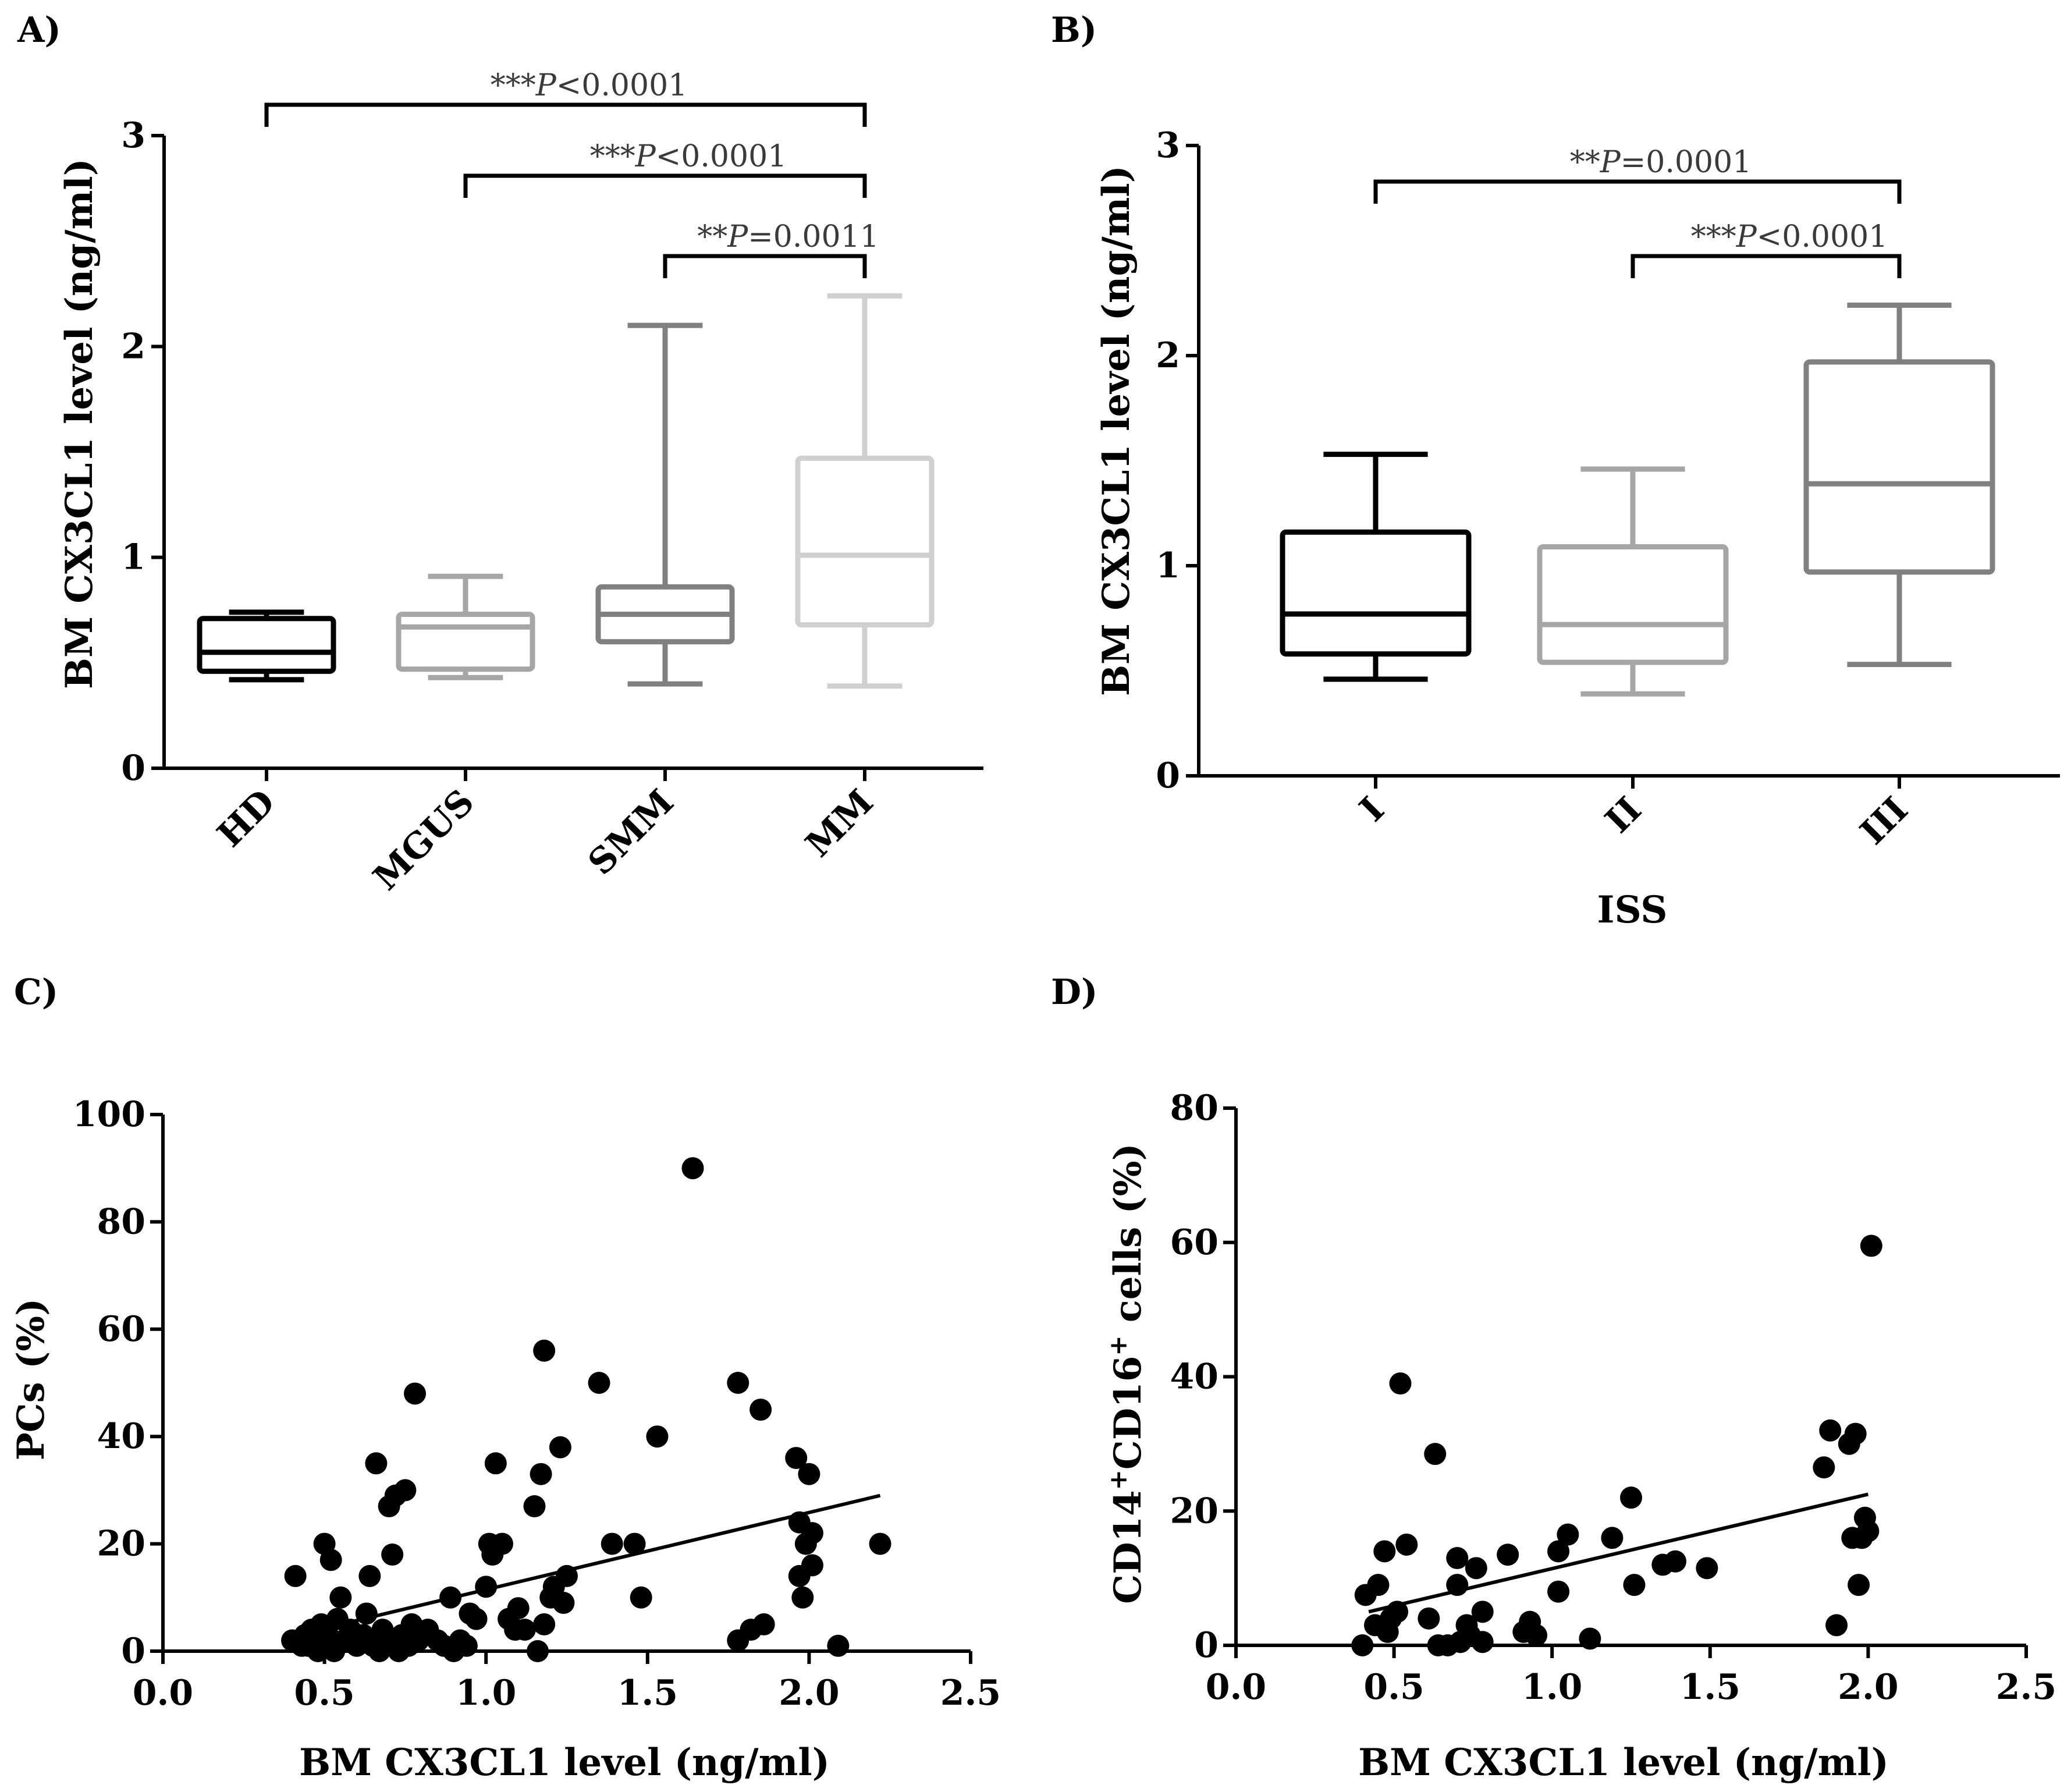 The width and height of the screenshot is (2071, 1792). I want to click on significance-bracket: **P=0.0011, so click(771, 248).